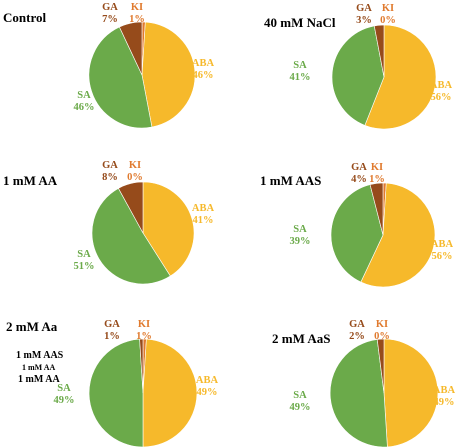  What do you see at coordinates (110, 177) in the screenshot?
I see `slice-value-ga: 8%` at bounding box center [110, 177].